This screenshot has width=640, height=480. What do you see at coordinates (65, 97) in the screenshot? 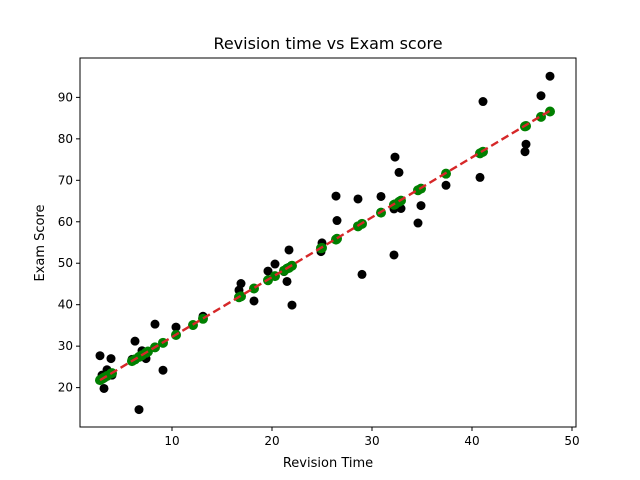
I see `y-tick-label: 90` at bounding box center [65, 97].